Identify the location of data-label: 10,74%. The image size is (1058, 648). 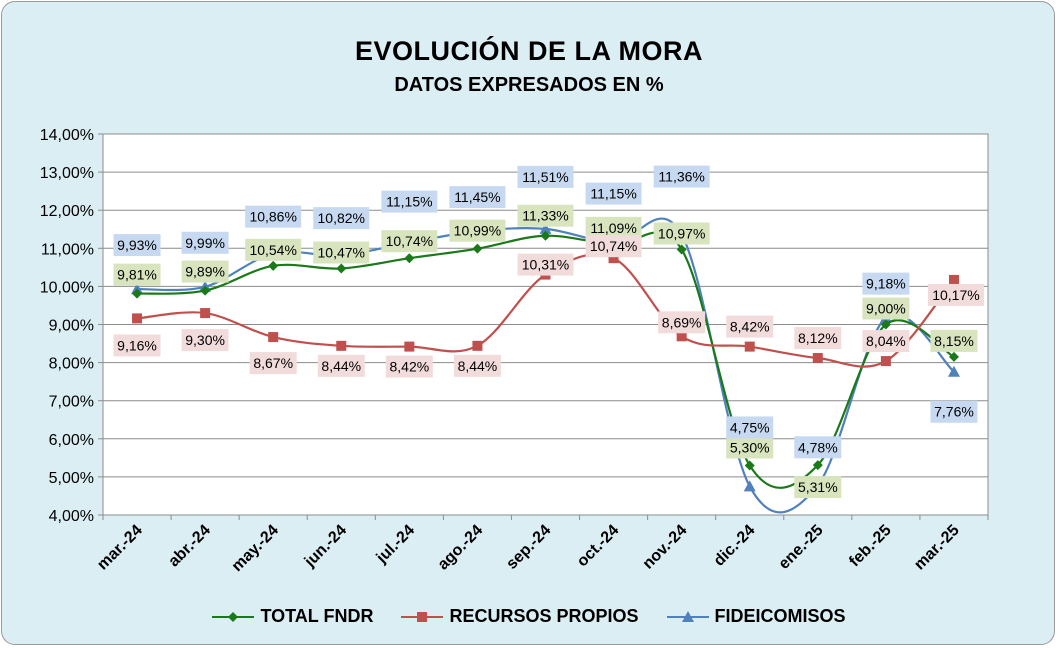
(409, 241).